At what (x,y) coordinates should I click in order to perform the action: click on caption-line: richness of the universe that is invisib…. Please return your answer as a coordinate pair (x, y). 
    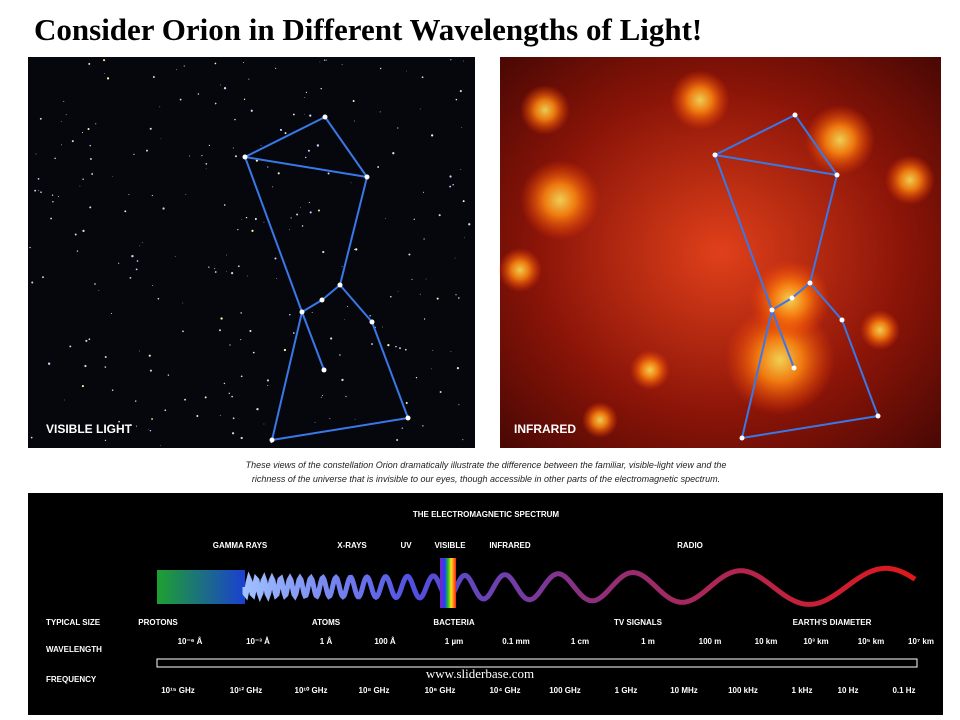
    Looking at the image, I should click on (486, 479).